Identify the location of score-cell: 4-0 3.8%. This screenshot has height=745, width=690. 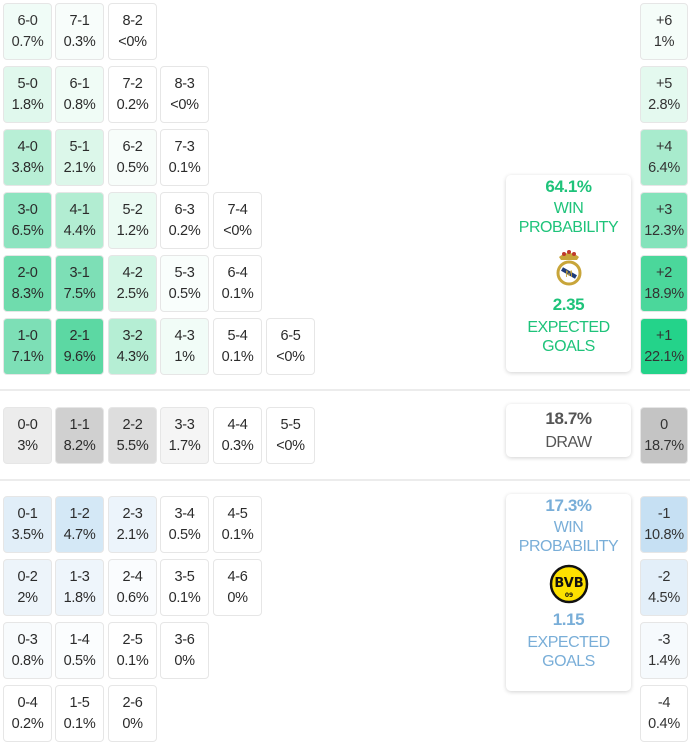
(27, 157).